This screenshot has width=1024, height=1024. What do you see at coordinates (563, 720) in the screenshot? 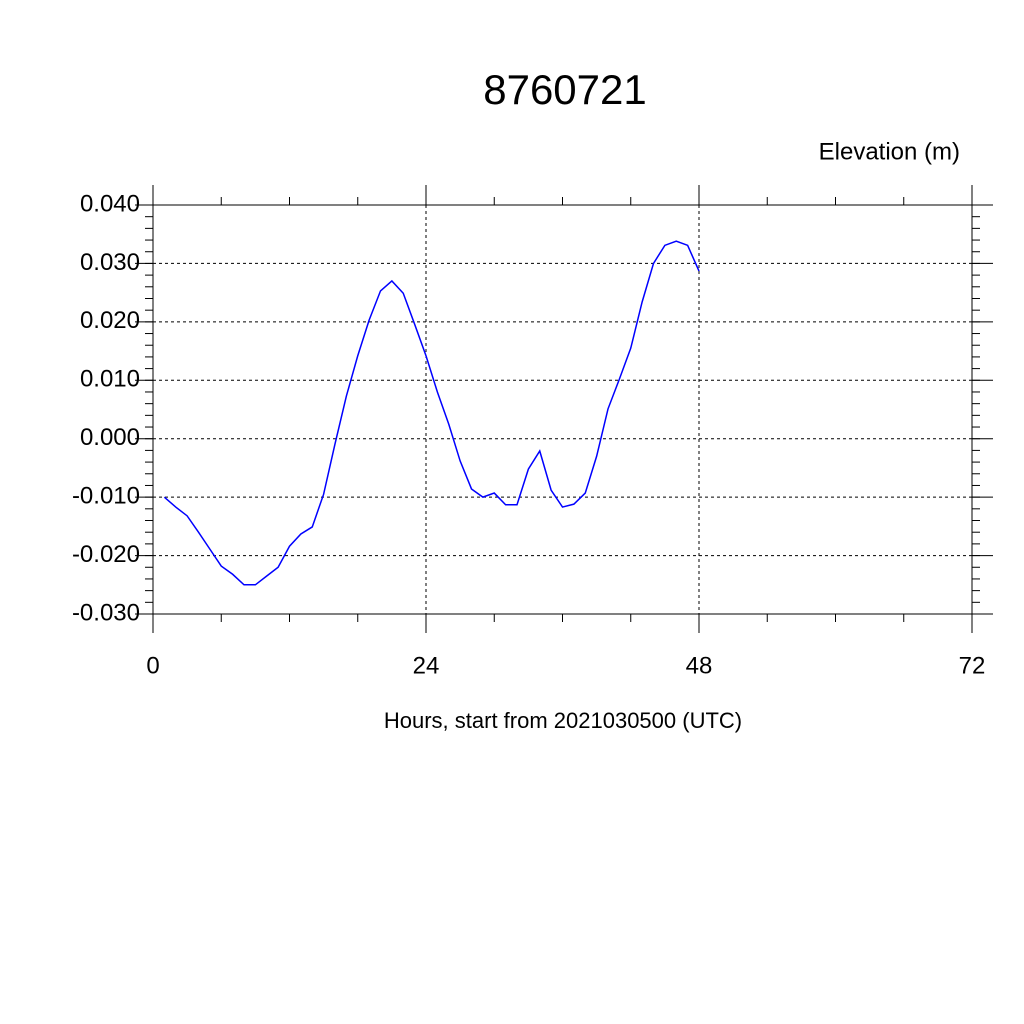
I see `x-axis-title: Hours, start from 2021030500 (UTC)` at bounding box center [563, 720].